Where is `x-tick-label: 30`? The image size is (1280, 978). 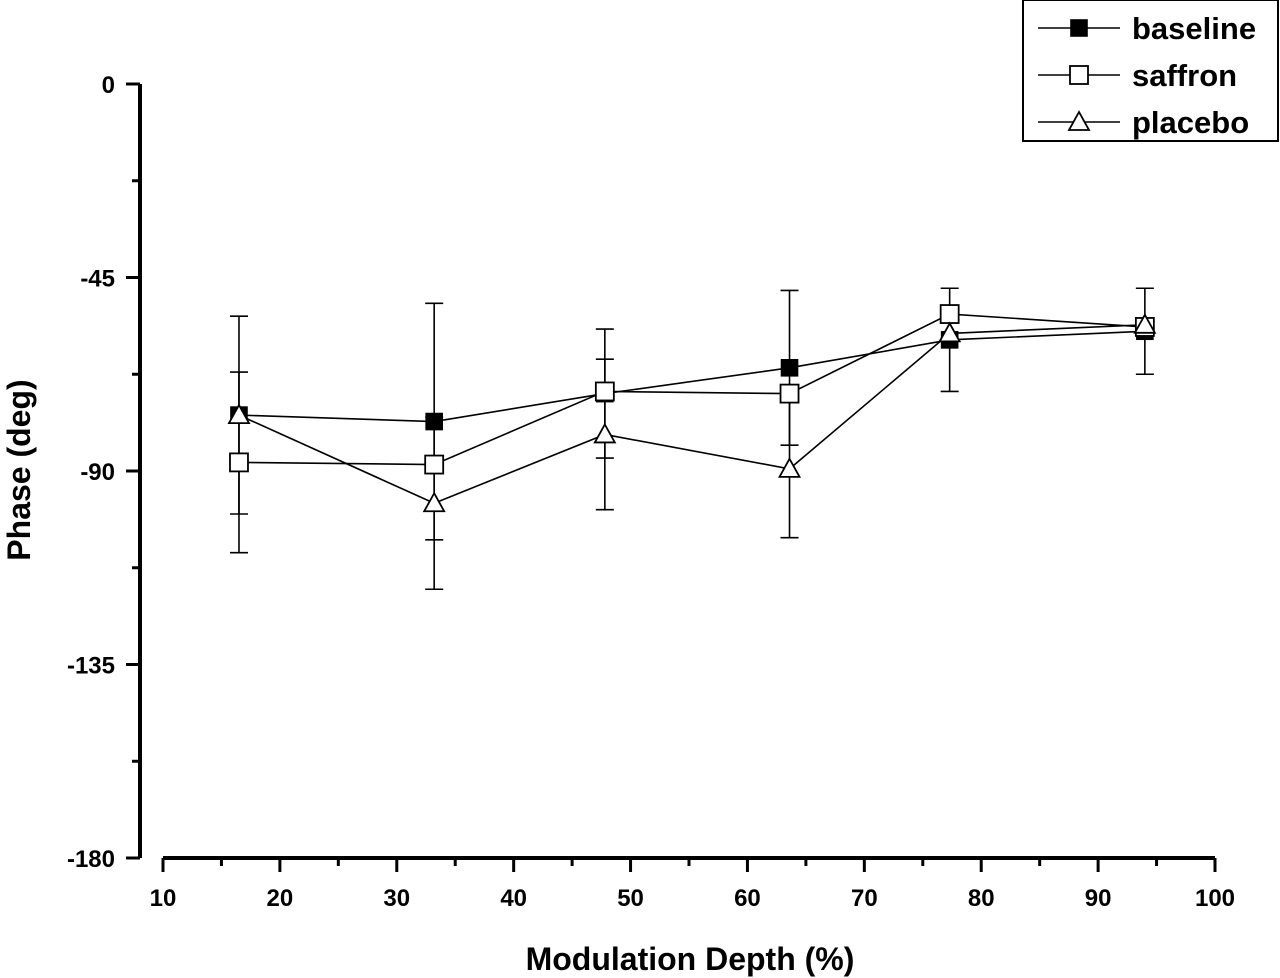
x-tick-label: 30 is located at coordinates (396, 898).